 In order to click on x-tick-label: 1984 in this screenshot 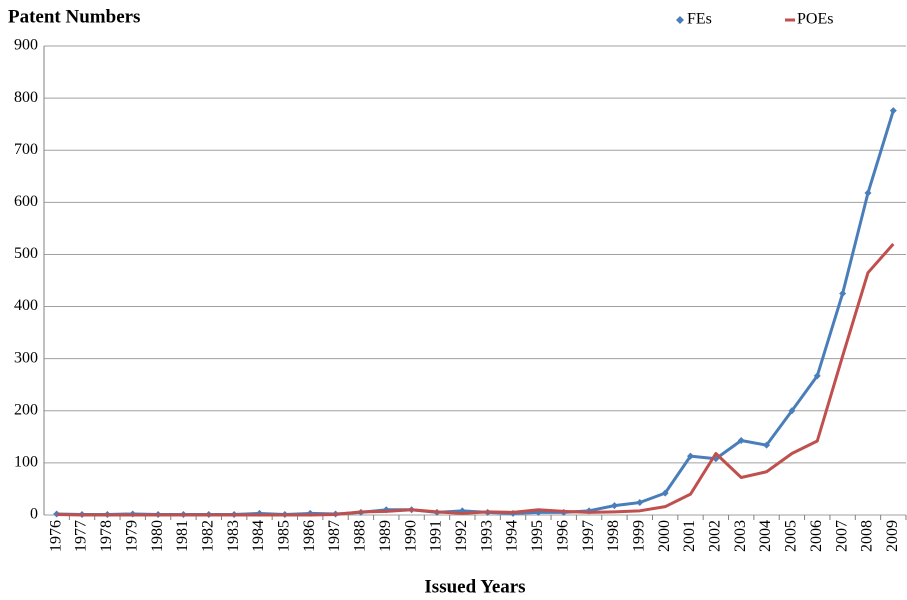, I will do `click(258, 536)`.